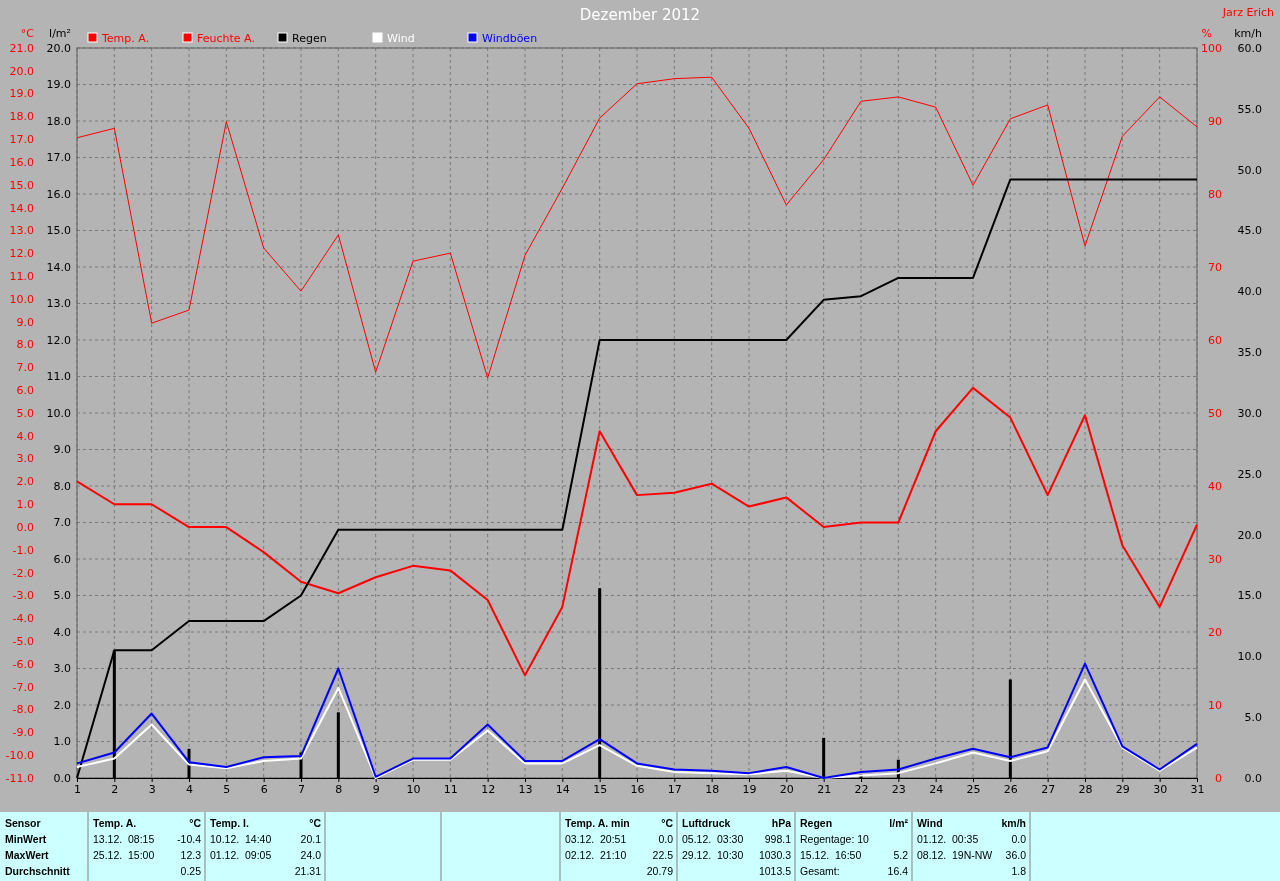 This screenshot has width=1280, height=881. Describe the element at coordinates (25, 505) in the screenshot. I see `y-tick-label: 1.0` at that location.